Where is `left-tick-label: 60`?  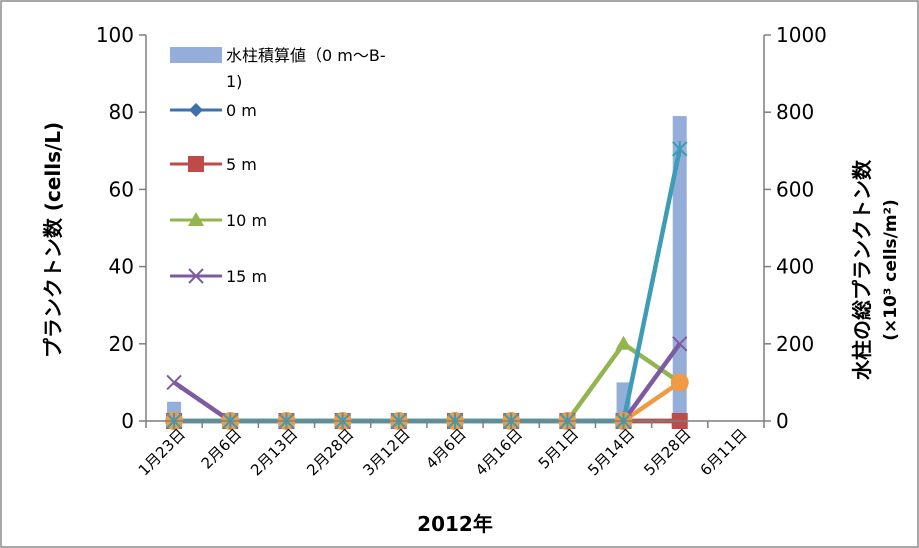
left-tick-label: 60 is located at coordinates (121, 189).